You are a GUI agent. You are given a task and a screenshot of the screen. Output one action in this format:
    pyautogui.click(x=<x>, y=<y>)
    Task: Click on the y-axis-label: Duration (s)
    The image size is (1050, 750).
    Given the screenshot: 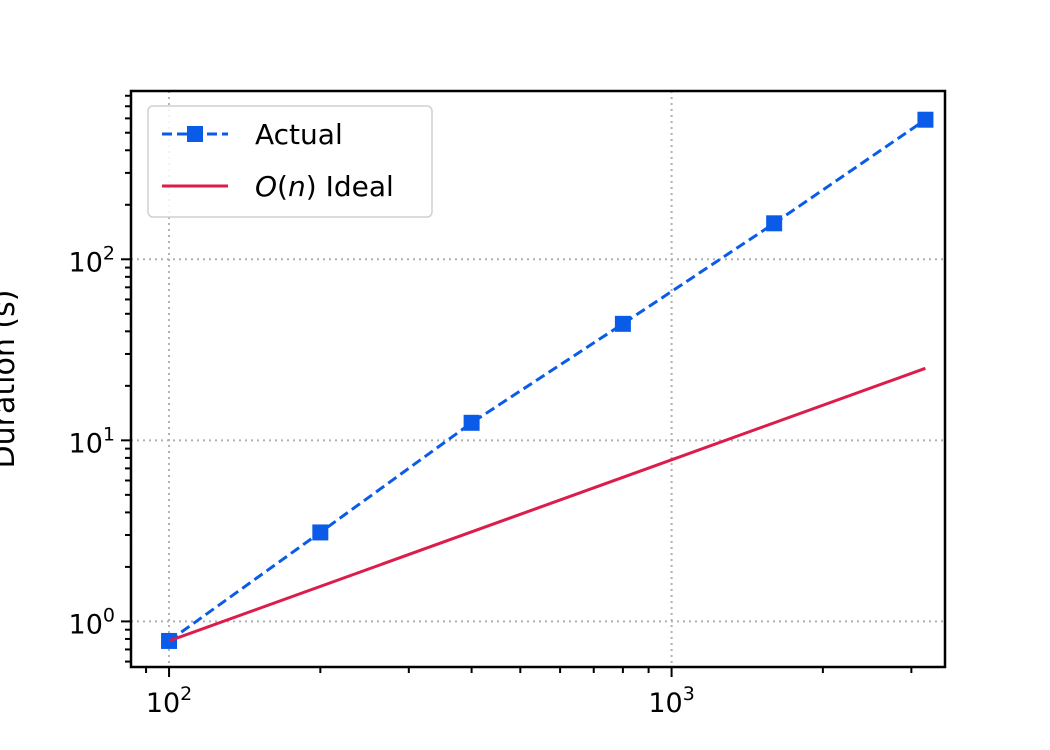 What is the action you would take?
    pyautogui.click(x=11, y=379)
    